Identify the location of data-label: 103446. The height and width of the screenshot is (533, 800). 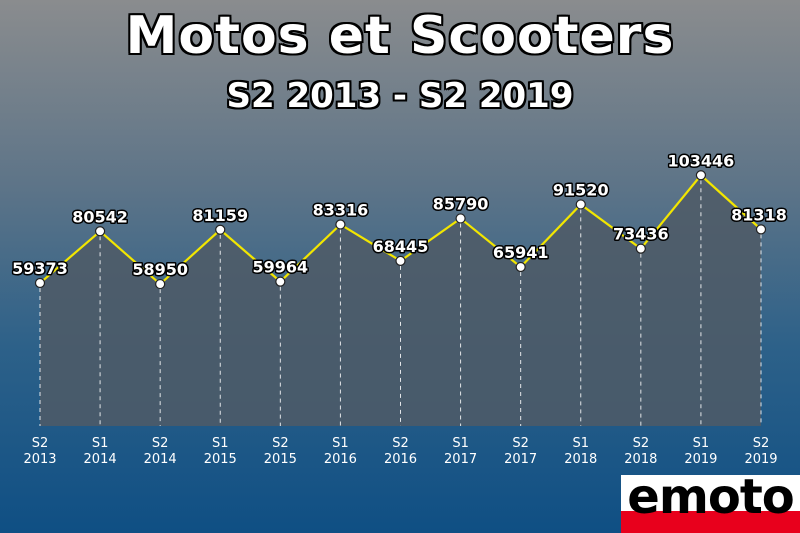
(701, 160).